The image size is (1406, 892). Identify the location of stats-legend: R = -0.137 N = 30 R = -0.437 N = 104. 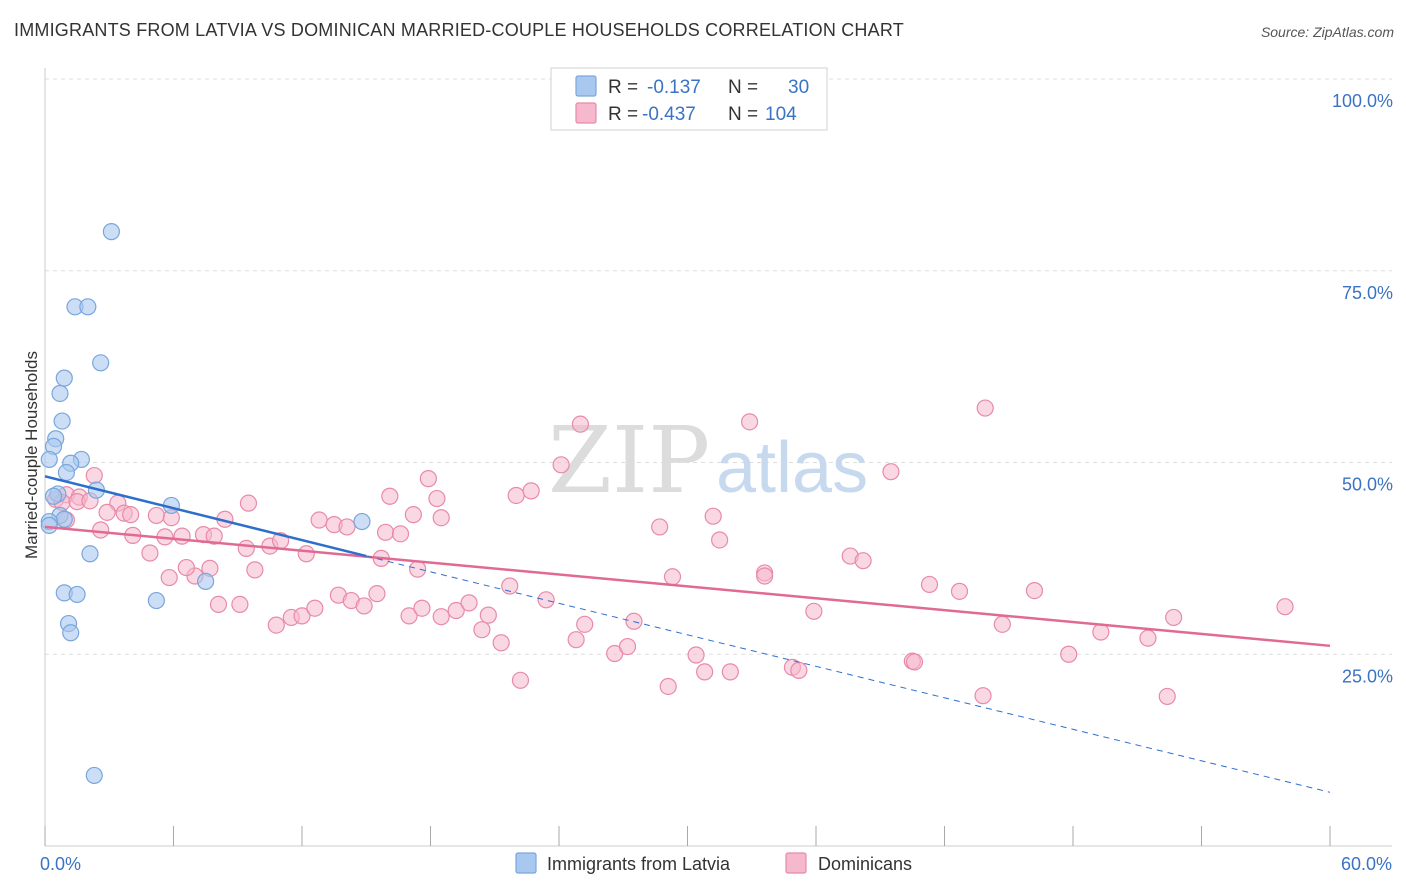
(689, 99).